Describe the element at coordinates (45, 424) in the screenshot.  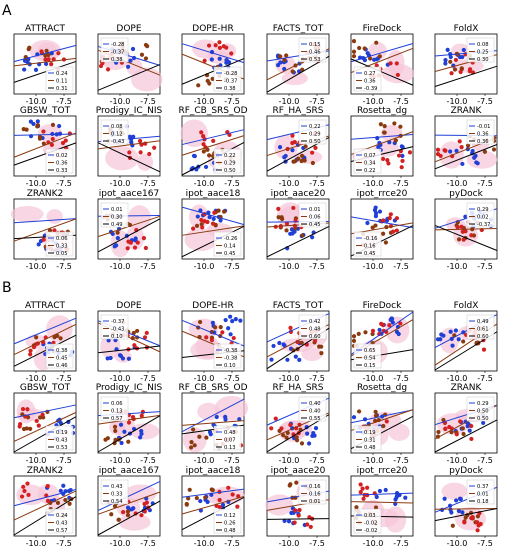
I see `subplot-b-6: GBSW_TOT 0.19 0.430.53 -10.0 -7.5` at that location.